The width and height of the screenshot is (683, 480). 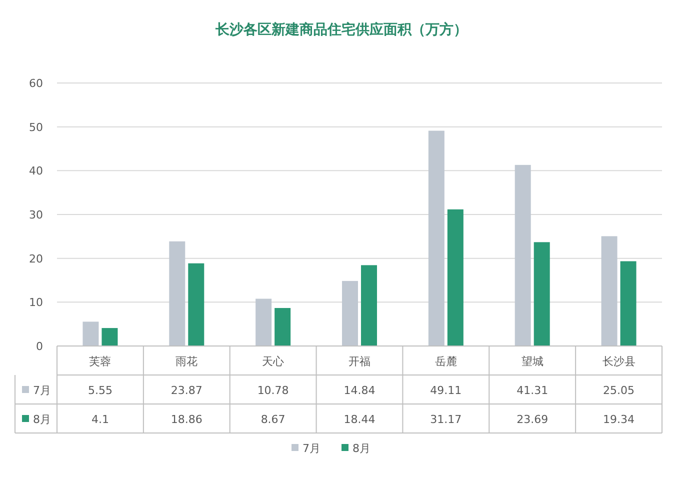 I want to click on data-label: 4.1, so click(x=100, y=419).